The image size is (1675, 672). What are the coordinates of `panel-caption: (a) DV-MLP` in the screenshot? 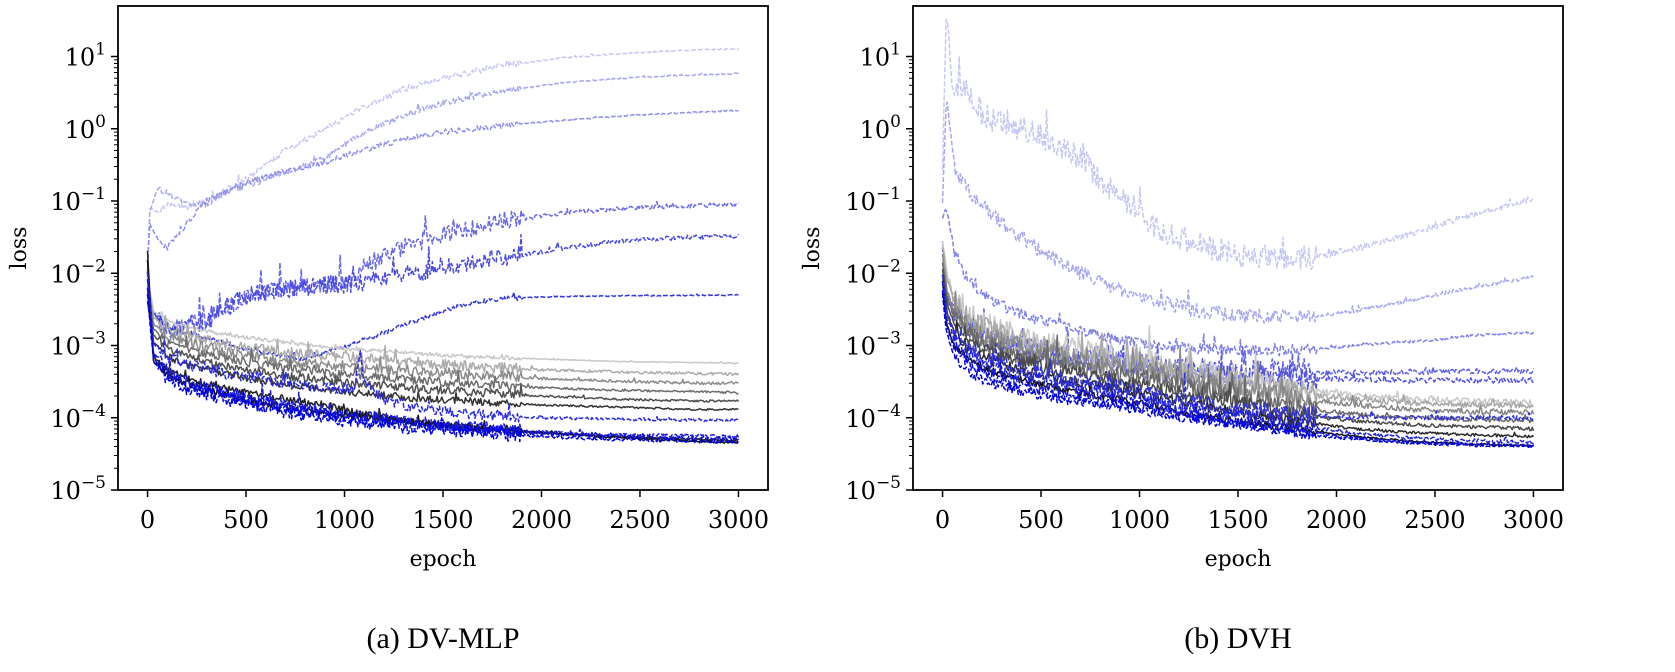 It's located at (442, 638).